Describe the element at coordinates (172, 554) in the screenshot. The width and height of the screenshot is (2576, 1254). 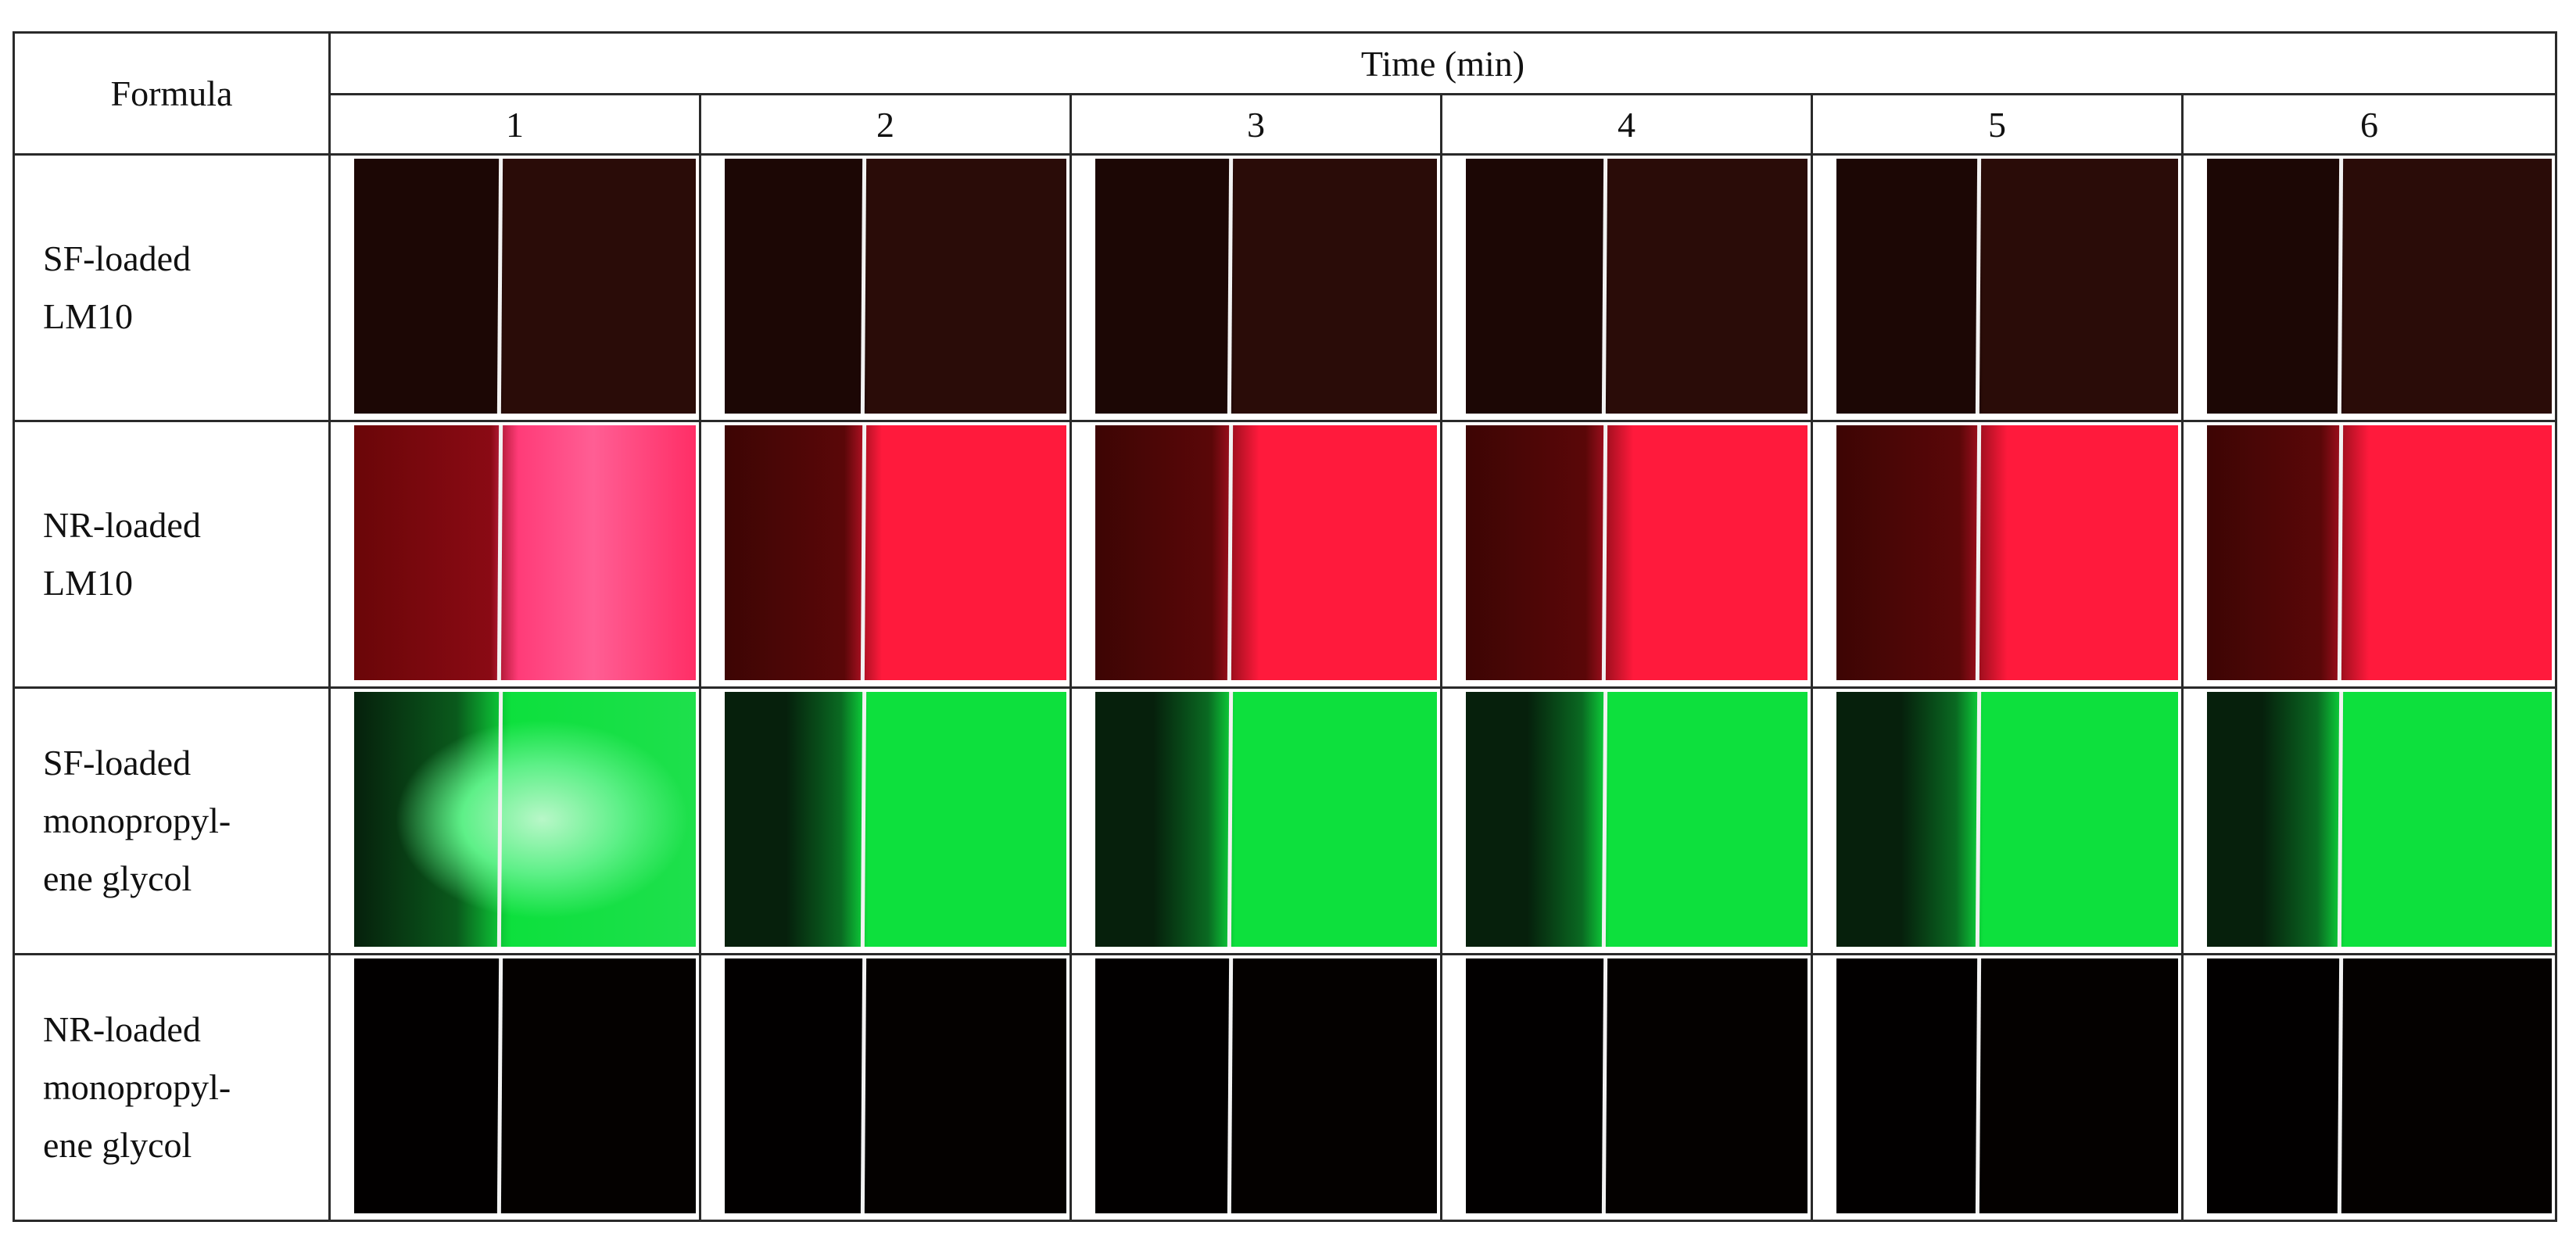
I see `formula-label: NR-loaded LM10` at that location.